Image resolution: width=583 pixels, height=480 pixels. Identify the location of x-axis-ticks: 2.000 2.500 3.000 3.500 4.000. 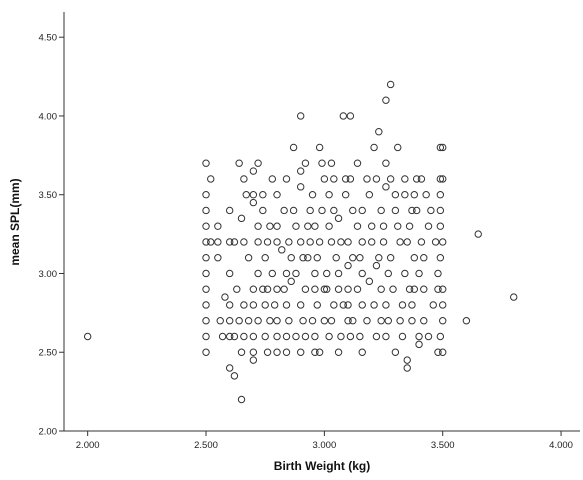
(324, 441).